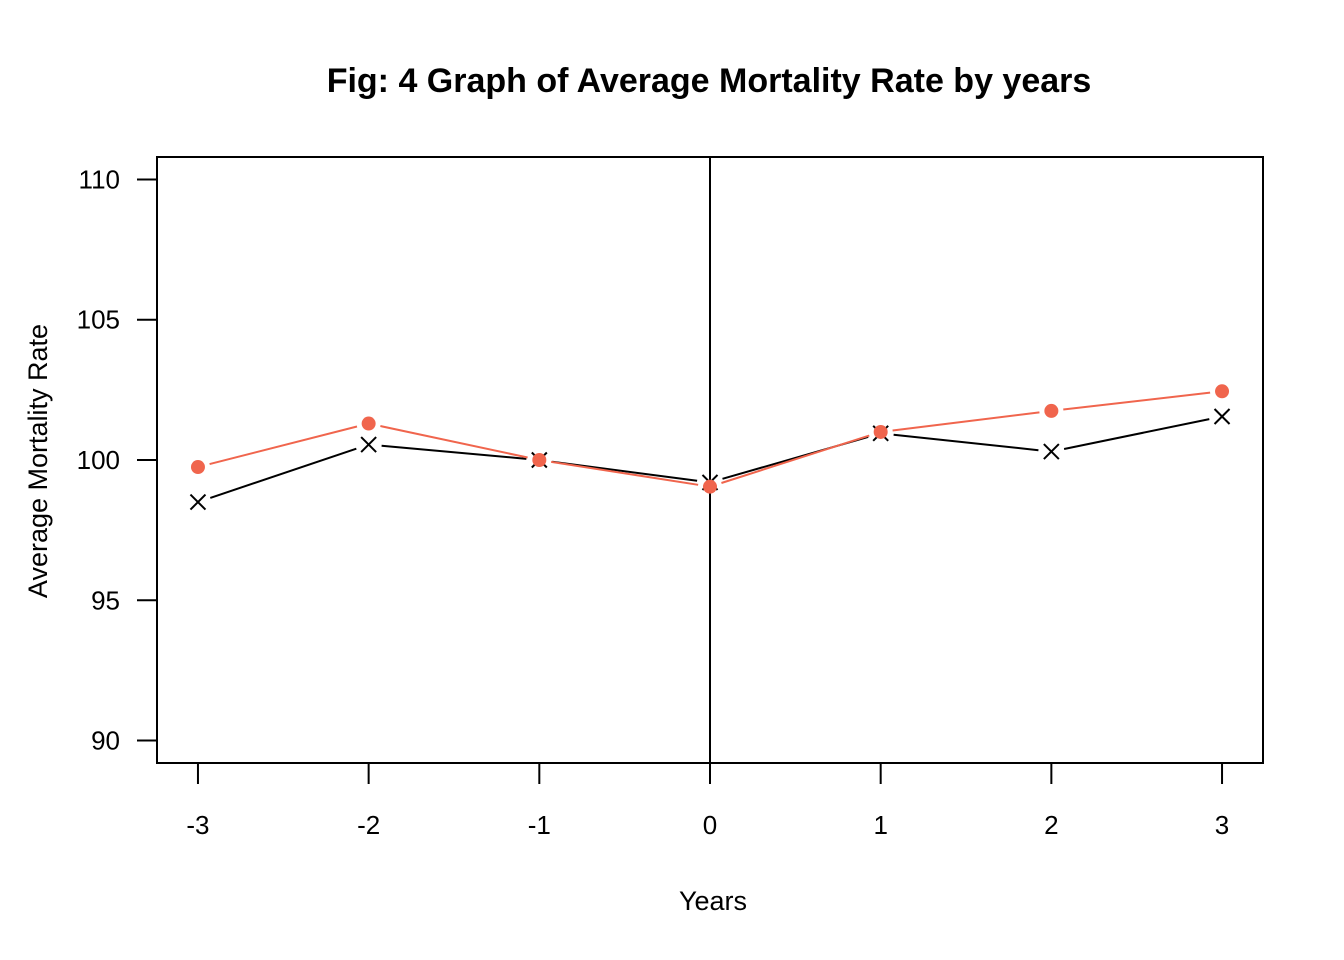 Image resolution: width=1344 pixels, height=960 pixels. What do you see at coordinates (1051, 825) in the screenshot?
I see `x-tick-label: 2` at bounding box center [1051, 825].